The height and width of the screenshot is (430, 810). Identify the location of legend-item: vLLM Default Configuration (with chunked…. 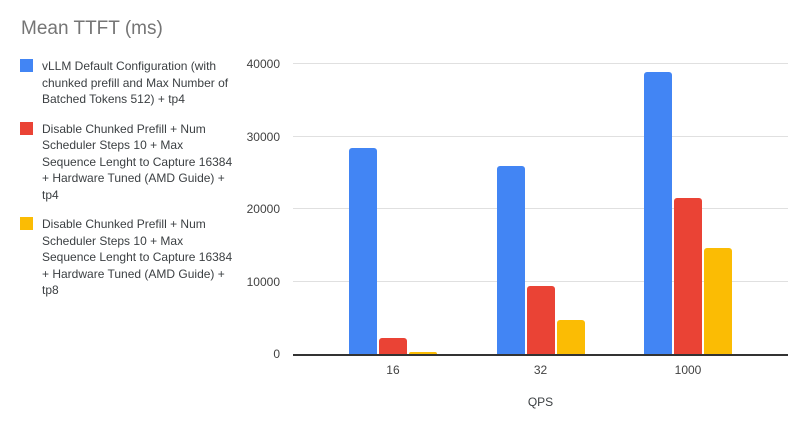
(127, 83).